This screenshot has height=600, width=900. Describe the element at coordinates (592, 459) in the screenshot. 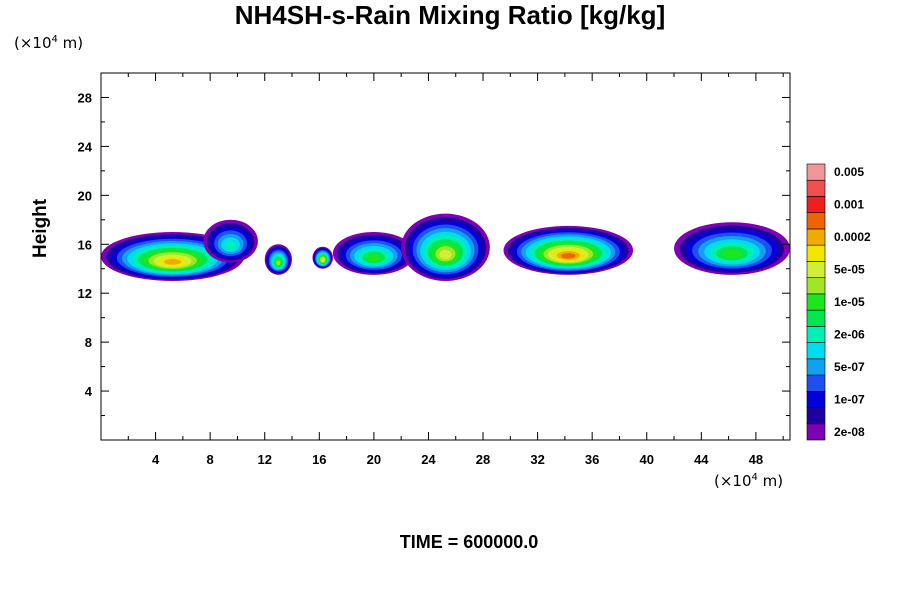

I see `x-tick-label: 36` at that location.